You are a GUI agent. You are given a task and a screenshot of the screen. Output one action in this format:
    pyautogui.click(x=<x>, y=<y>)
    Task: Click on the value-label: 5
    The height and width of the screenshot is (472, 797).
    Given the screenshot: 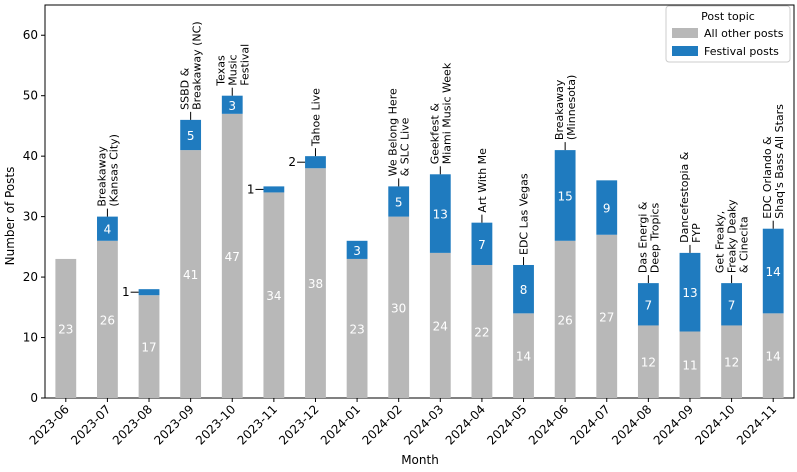 What is the action you would take?
    pyautogui.click(x=399, y=203)
    